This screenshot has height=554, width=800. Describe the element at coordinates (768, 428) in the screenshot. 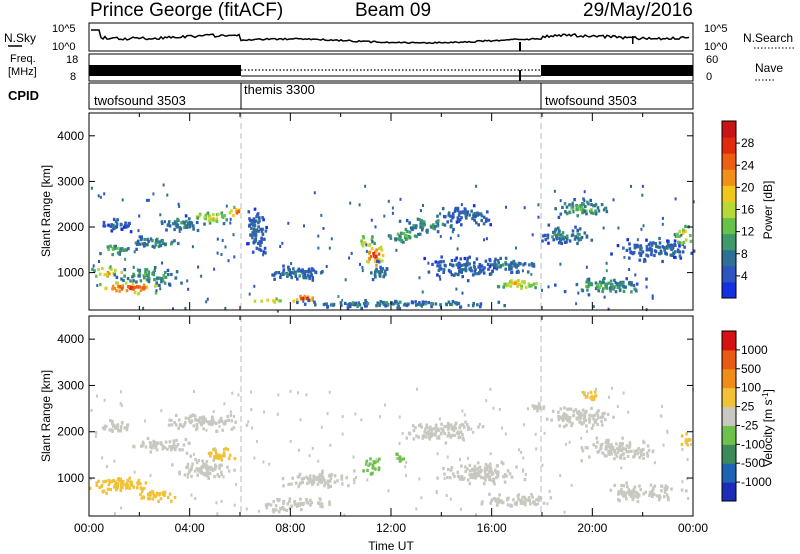

I see `velocity-colorbar-label: Velocity [m s-1]` at that location.